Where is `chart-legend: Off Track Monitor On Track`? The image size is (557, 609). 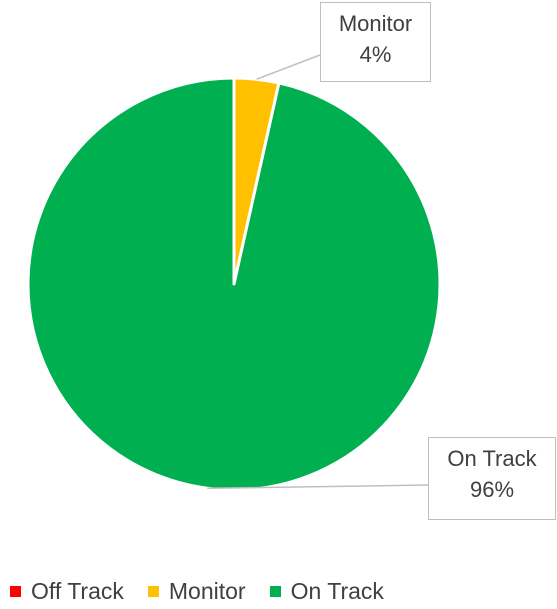 chart-legend: Off Track Monitor On Track is located at coordinates (209, 591).